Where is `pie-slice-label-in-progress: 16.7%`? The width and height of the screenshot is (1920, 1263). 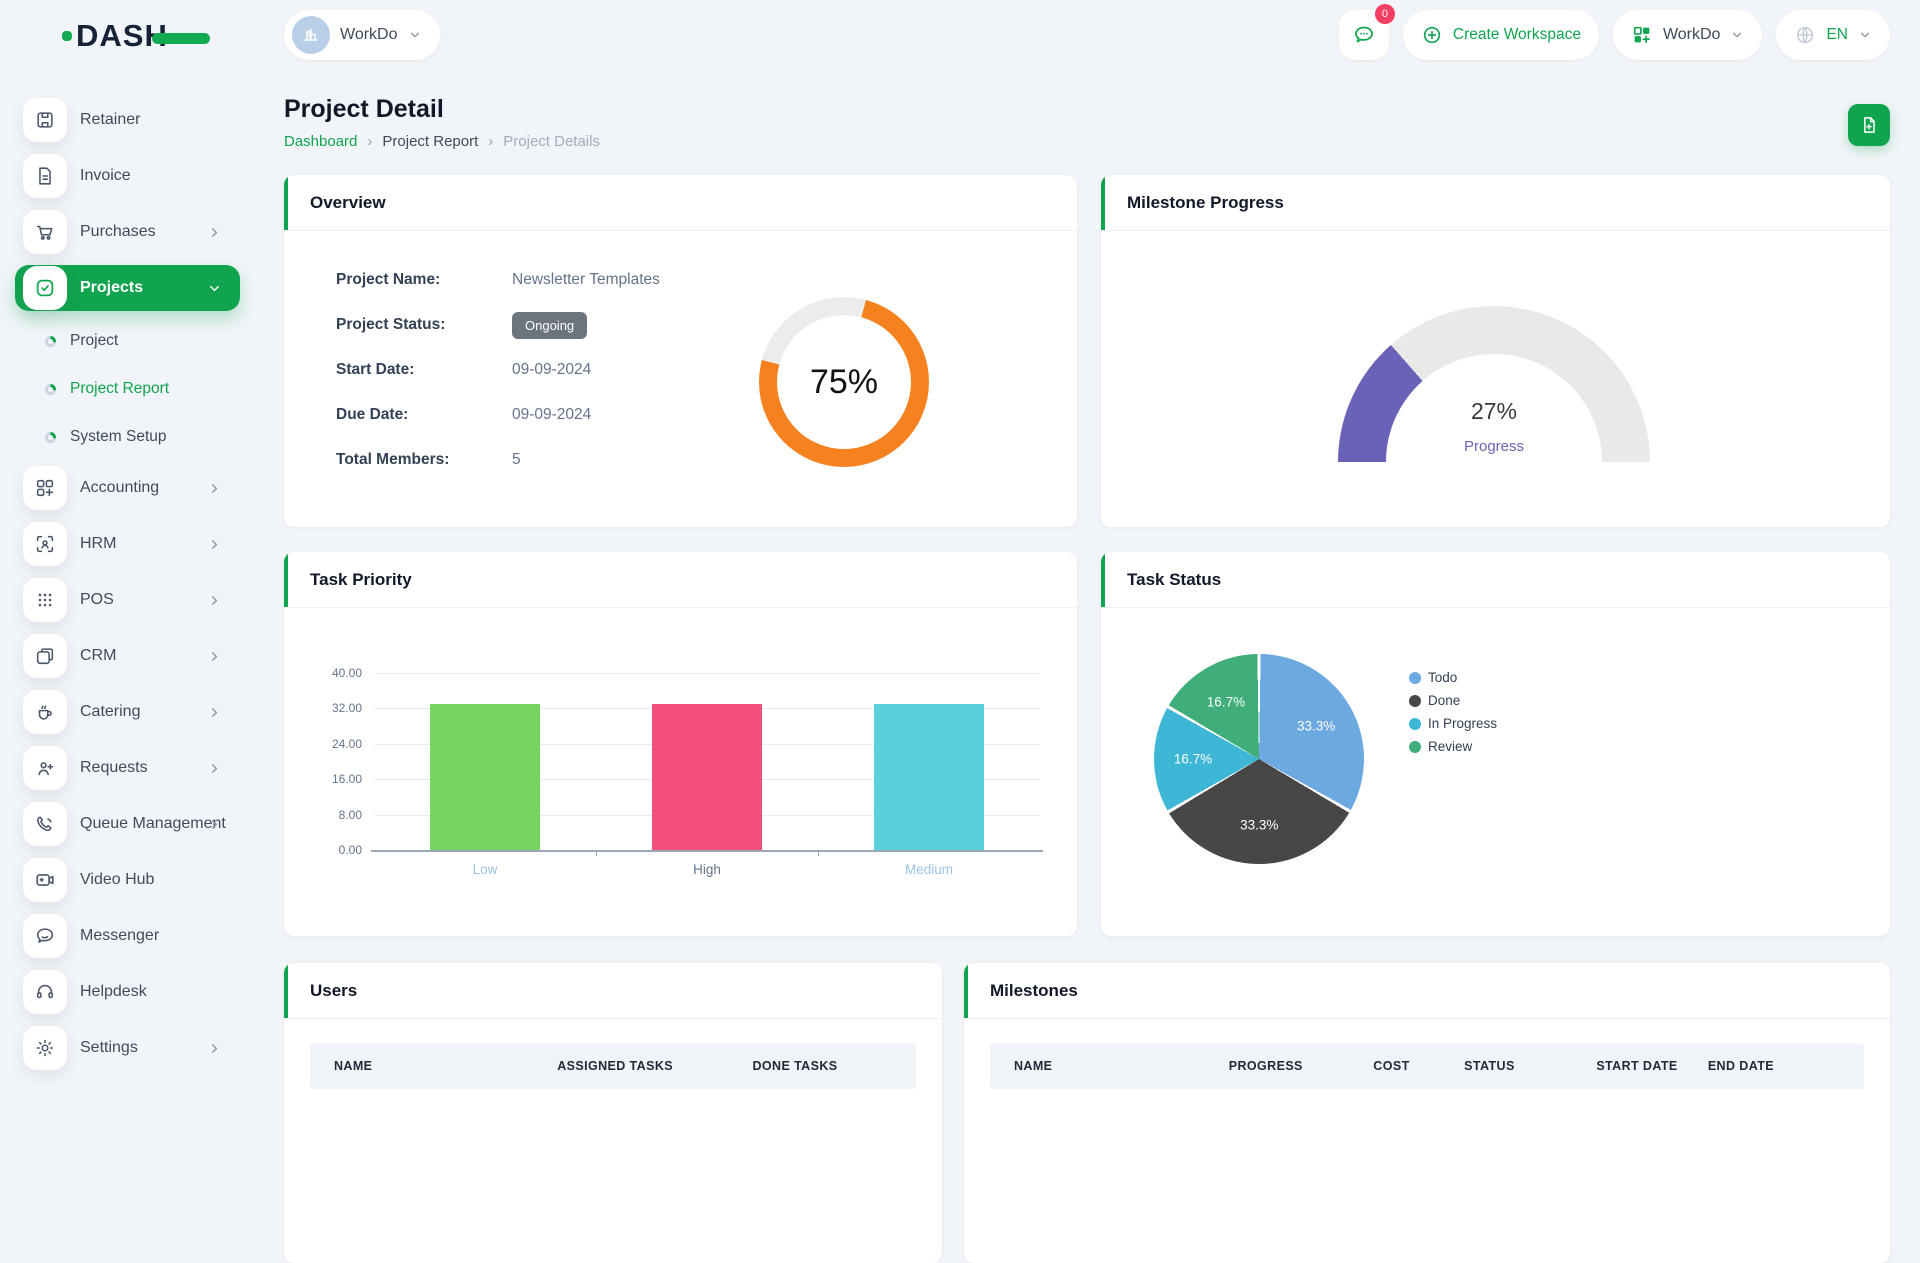
pie-slice-label-in-progress: 16.7% is located at coordinates (1193, 759).